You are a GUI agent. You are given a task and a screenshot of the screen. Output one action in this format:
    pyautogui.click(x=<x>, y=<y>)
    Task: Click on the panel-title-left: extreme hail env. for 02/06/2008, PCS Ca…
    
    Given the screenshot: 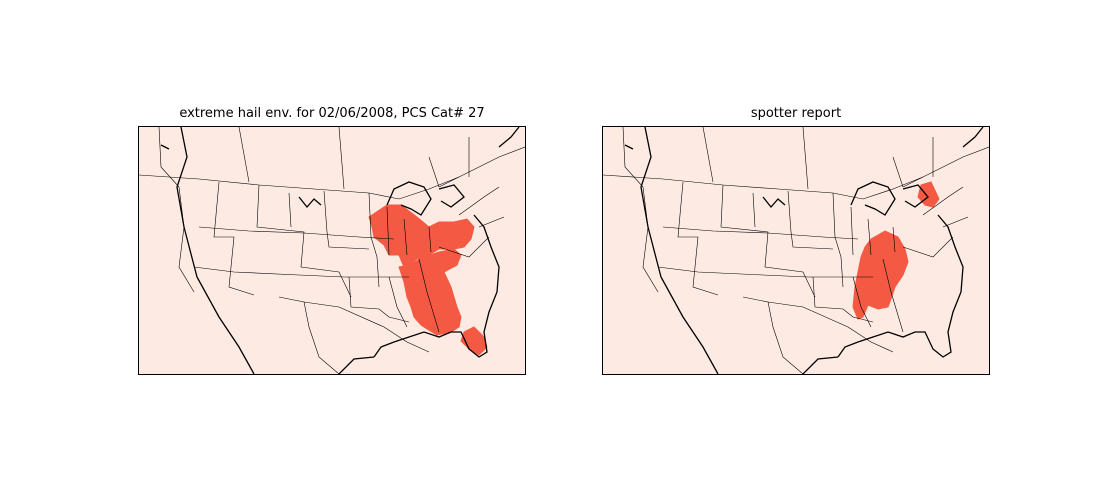 What is the action you would take?
    pyautogui.click(x=332, y=113)
    